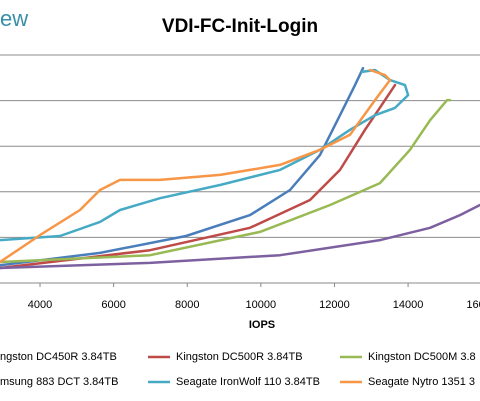 This screenshot has height=401, width=480. I want to click on chart-title: VDI-FC-Init-Login, so click(240, 26).